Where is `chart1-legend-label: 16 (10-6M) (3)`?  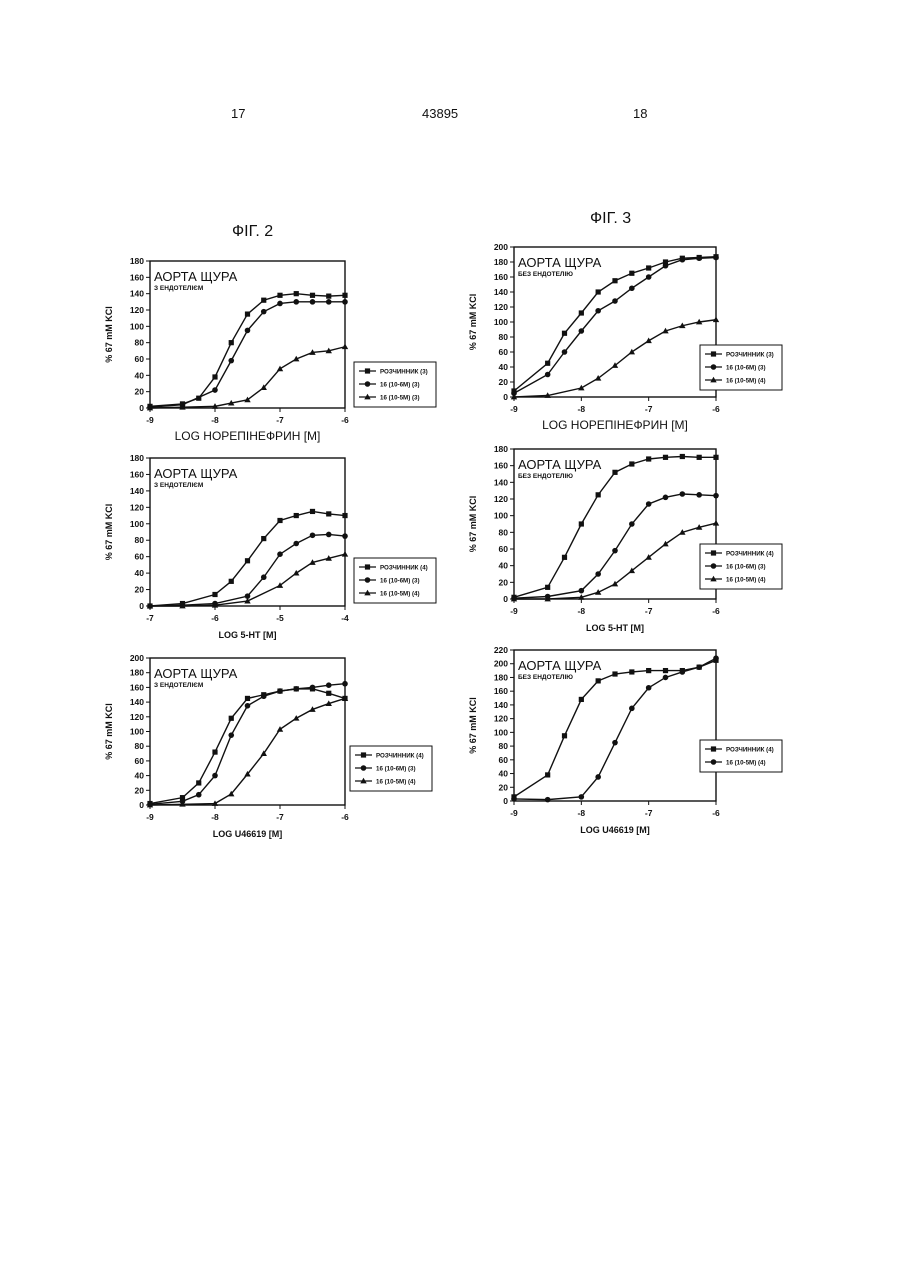 chart1-legend-label: 16 (10-6M) (3) is located at coordinates (746, 368).